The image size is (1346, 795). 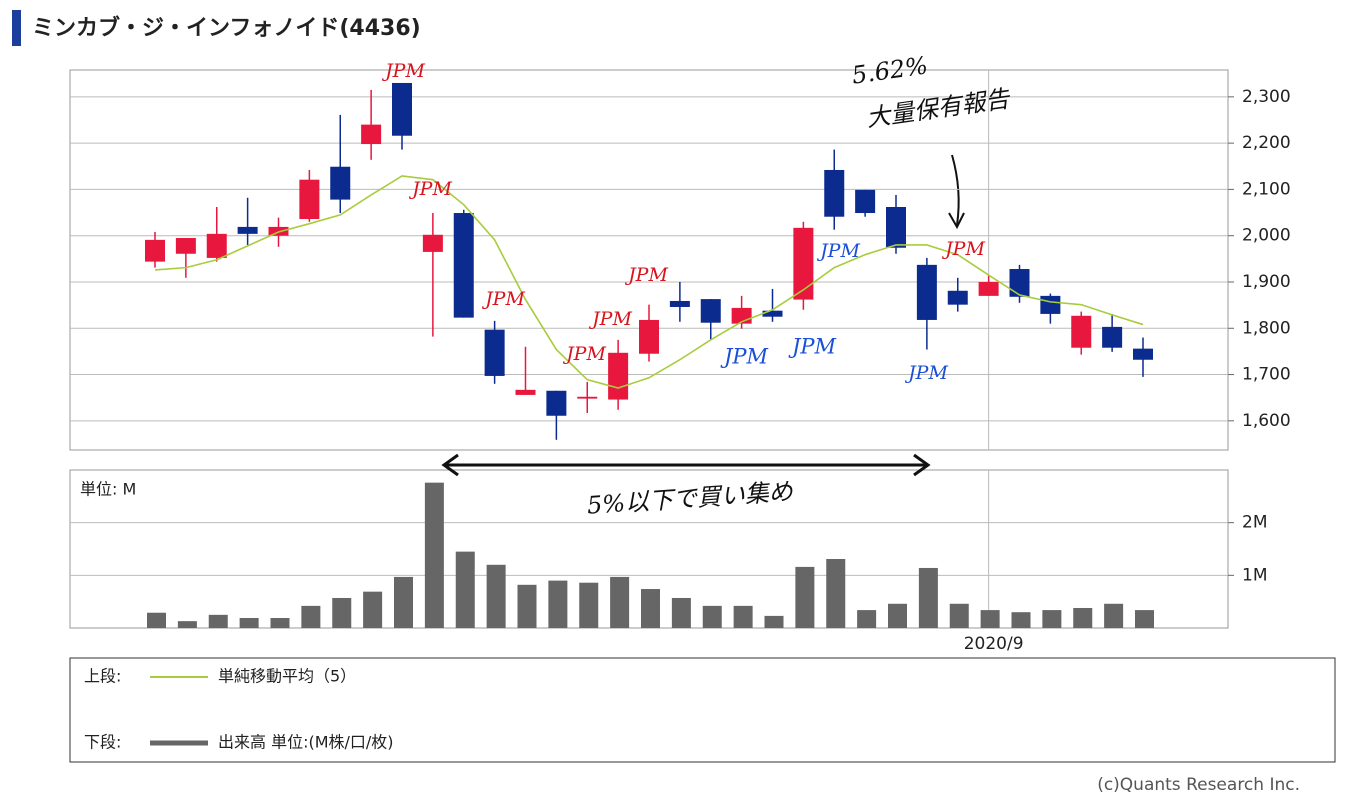 What do you see at coordinates (1254, 575) in the screenshot?
I see `y-tick-label: 1M` at bounding box center [1254, 575].